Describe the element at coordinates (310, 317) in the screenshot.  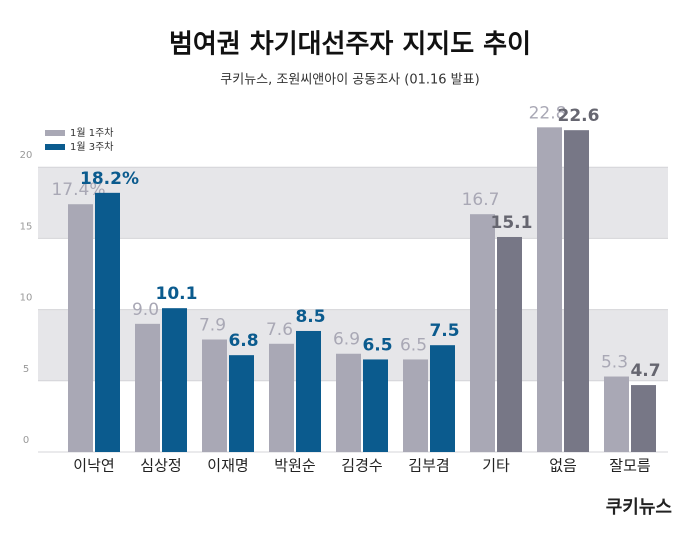
I see `data-label: 8.5` at that location.